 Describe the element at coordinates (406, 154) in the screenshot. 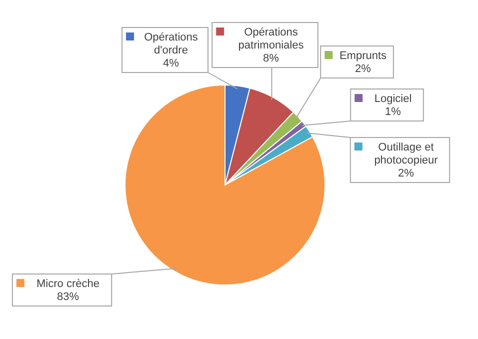

I see `legend-label: Outillage et photocopieur` at that location.